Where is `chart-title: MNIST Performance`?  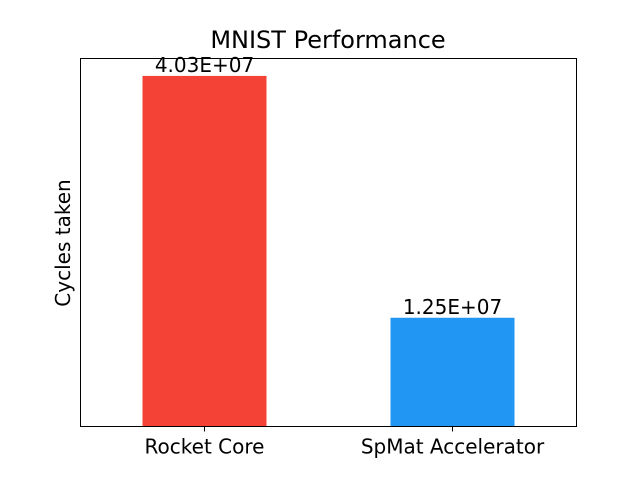 chart-title: MNIST Performance is located at coordinates (327, 40).